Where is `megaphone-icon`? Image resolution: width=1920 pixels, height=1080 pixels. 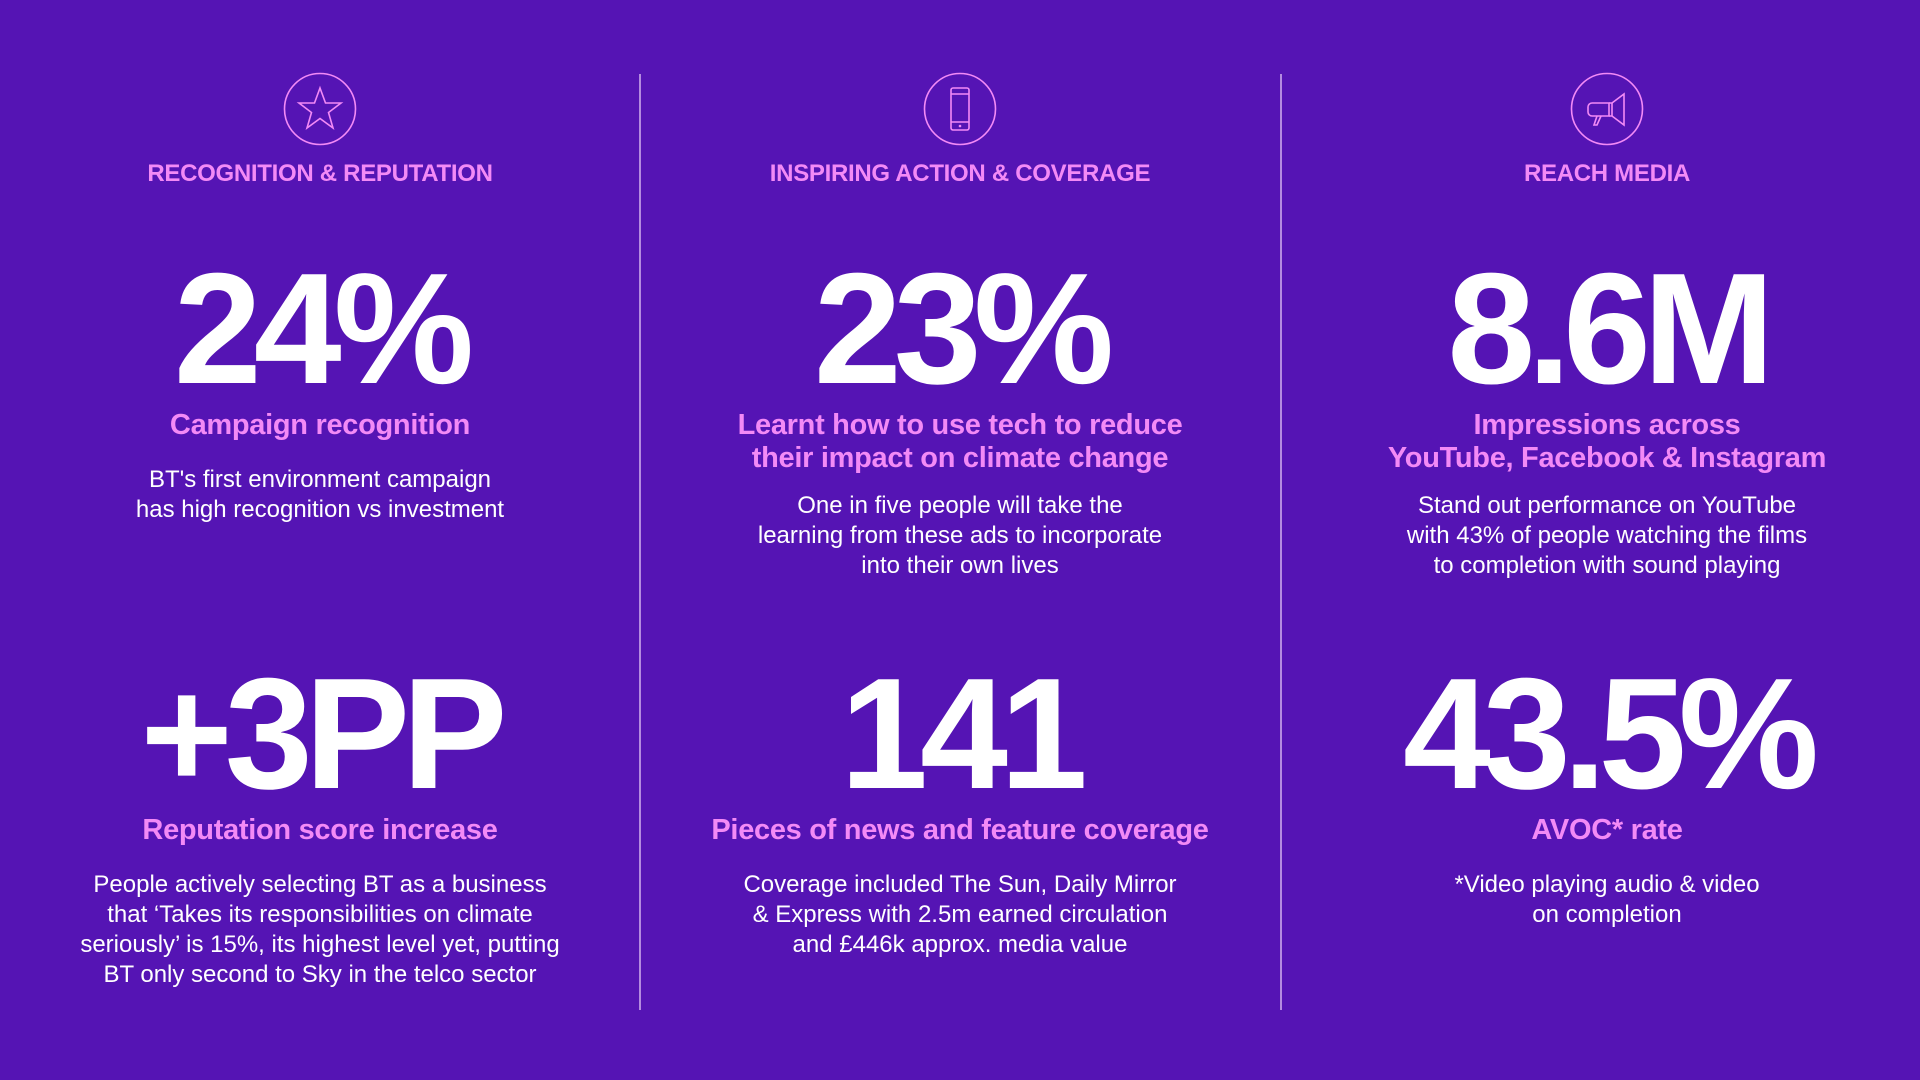
megaphone-icon is located at coordinates (1607, 109).